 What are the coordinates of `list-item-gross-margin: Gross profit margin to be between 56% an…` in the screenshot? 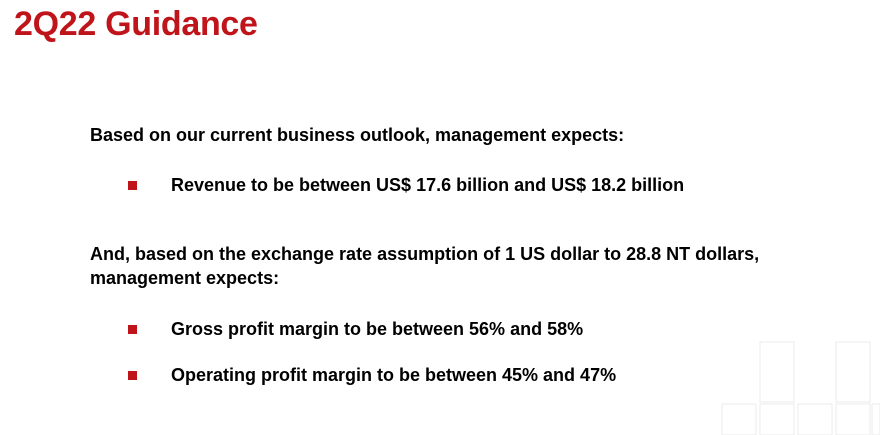 It's located at (355, 329).